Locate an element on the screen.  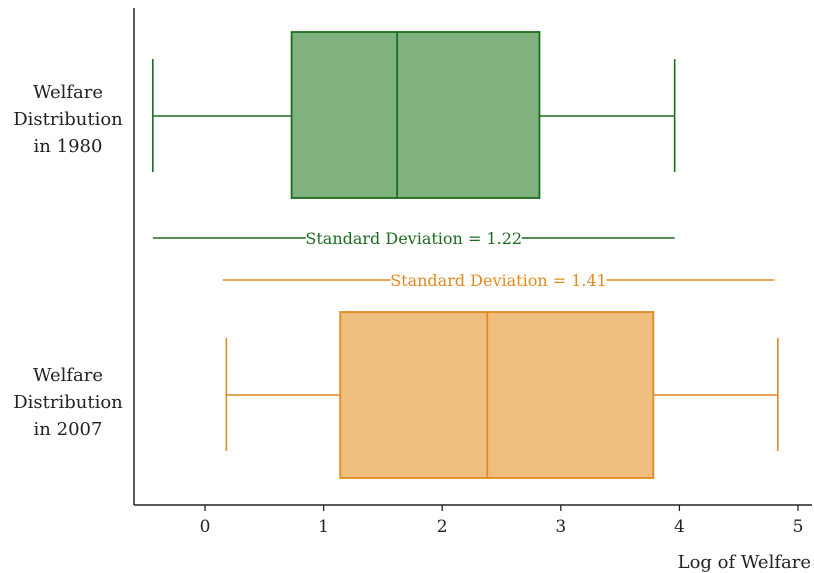
x-tick-label: 0 is located at coordinates (205, 527).